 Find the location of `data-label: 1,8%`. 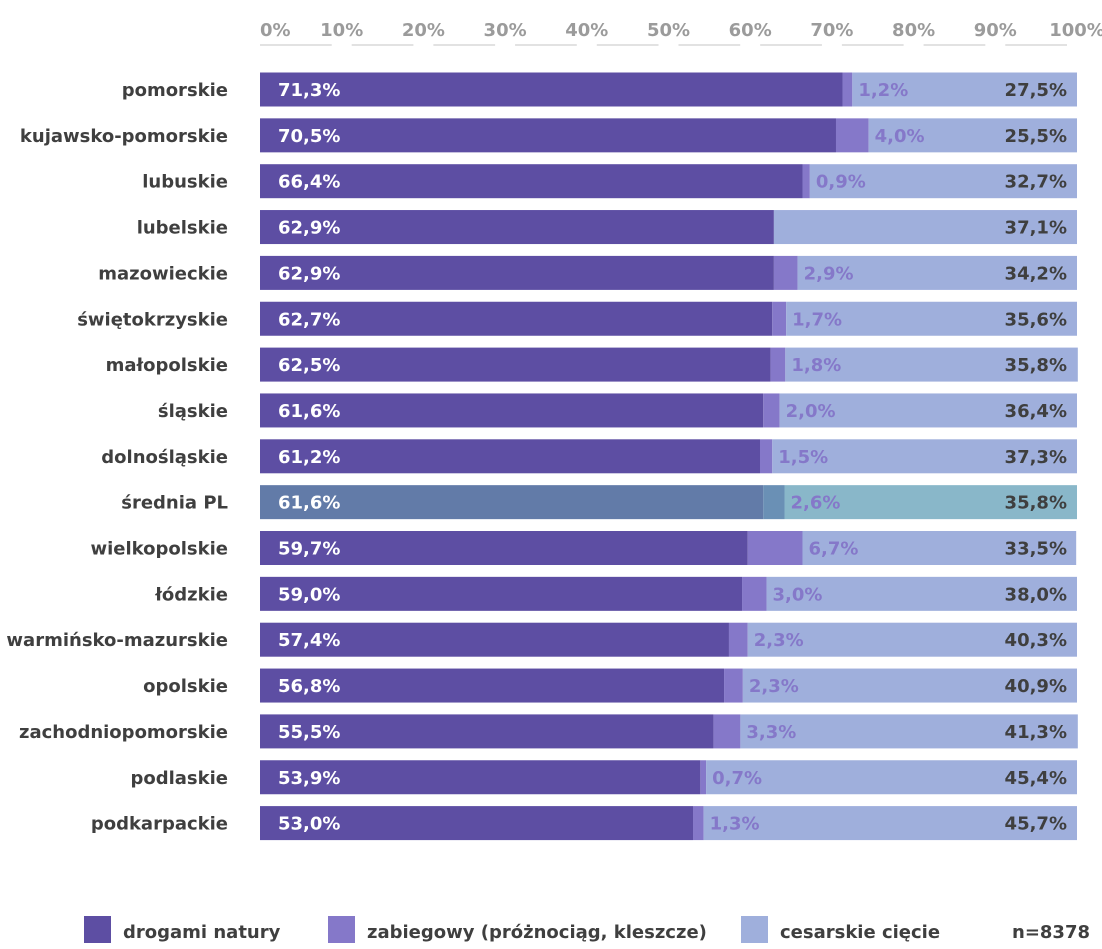

data-label: 1,8% is located at coordinates (816, 365).